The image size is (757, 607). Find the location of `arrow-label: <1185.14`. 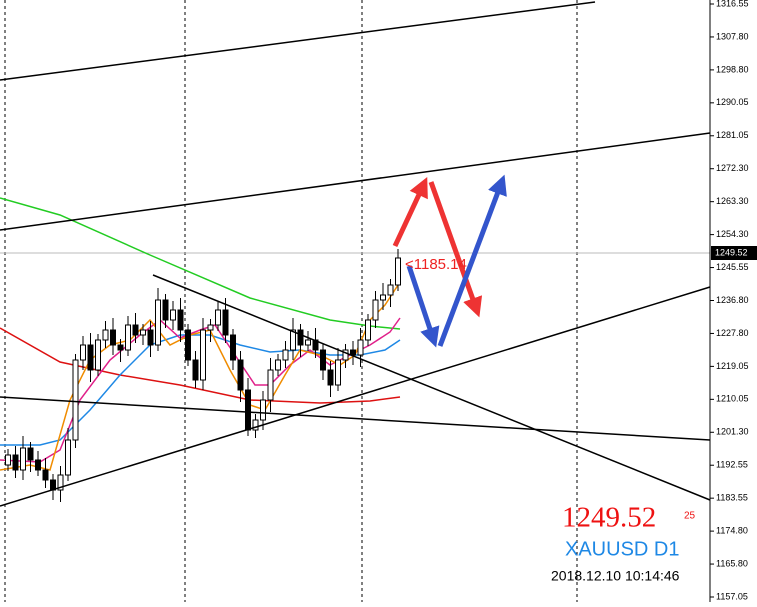

arrow-label: <1185.14 is located at coordinates (436, 264).